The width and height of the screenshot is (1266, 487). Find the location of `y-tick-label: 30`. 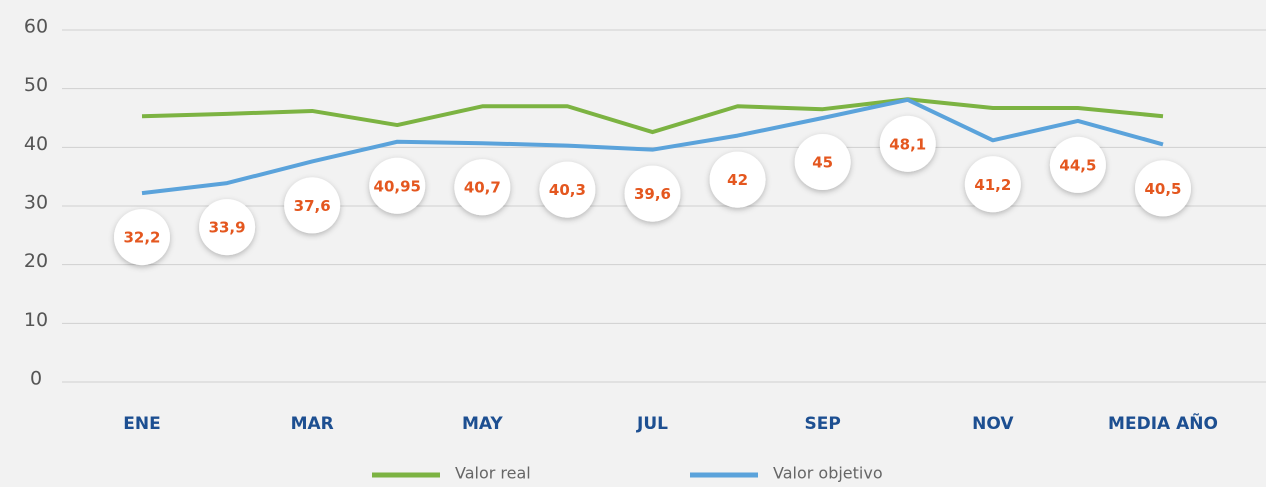

y-tick-label: 30 is located at coordinates (36, 203).